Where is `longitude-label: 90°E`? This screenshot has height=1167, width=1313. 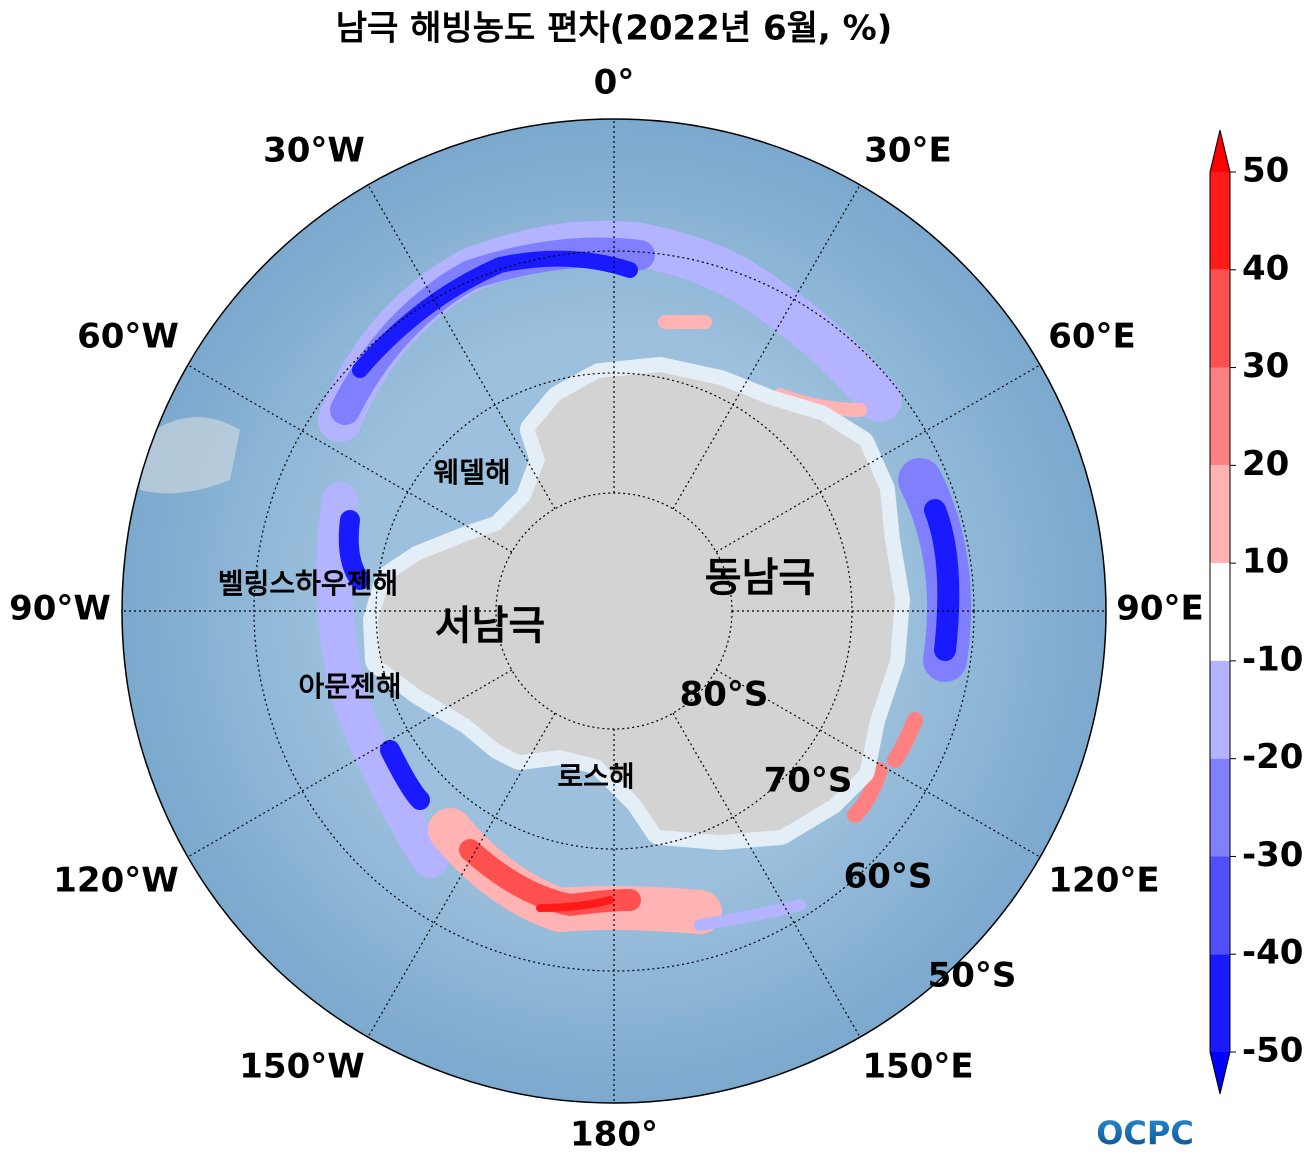 longitude-label: 90°E is located at coordinates (1160, 609).